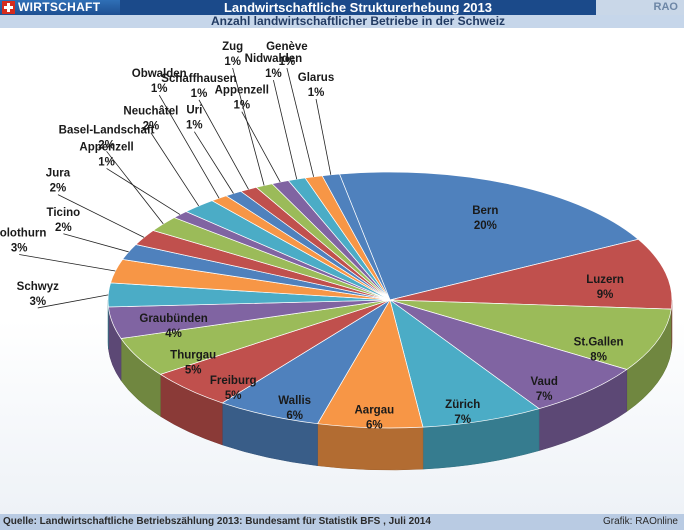  What do you see at coordinates (374, 426) in the screenshot?
I see `slice-value-6: 6%` at bounding box center [374, 426].